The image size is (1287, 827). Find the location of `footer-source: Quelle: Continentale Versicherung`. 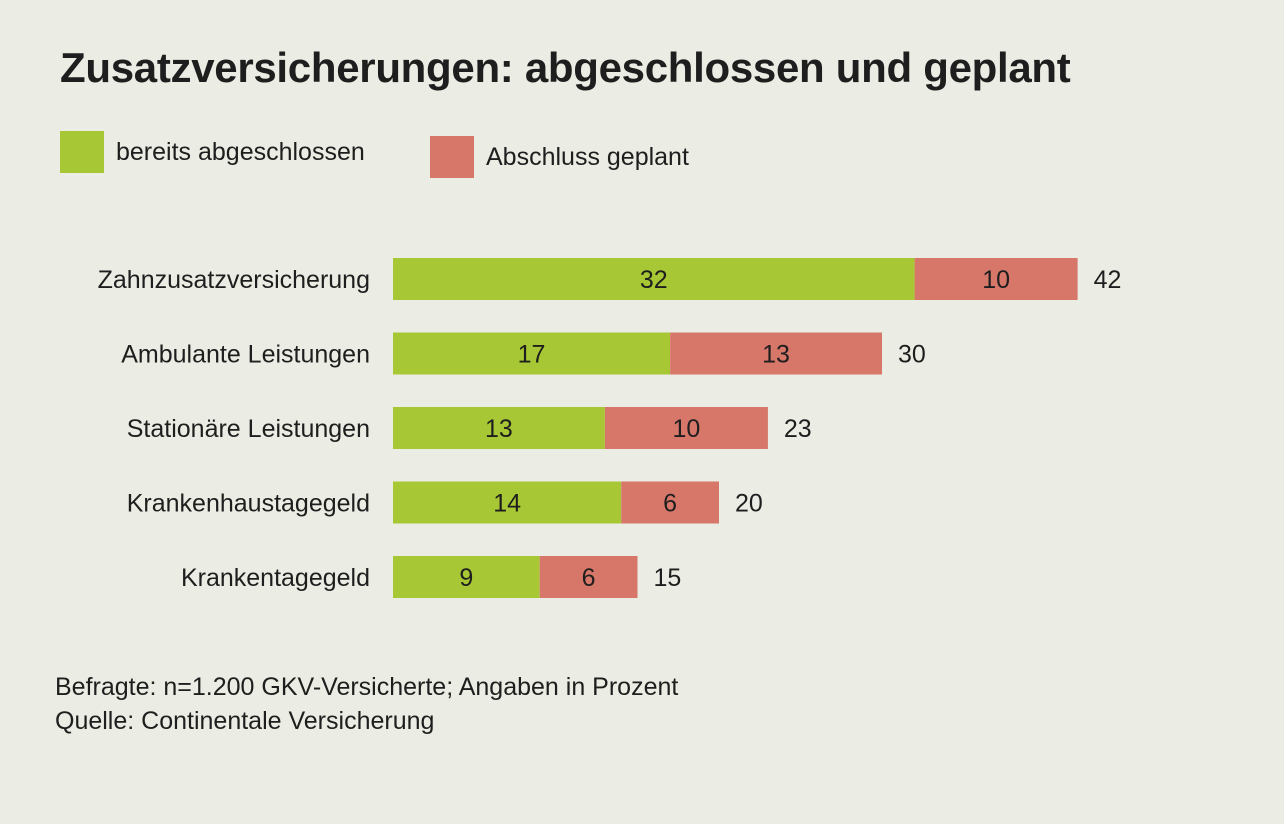

footer-source: Quelle: Continentale Versicherung is located at coordinates (245, 721).